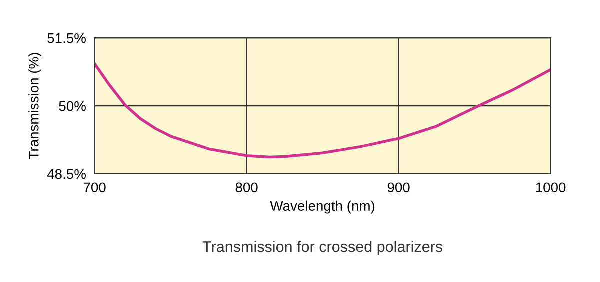 Image resolution: width=600 pixels, height=282 pixels. Describe the element at coordinates (35, 106) in the screenshot. I see `y-axis-title: Transmission (%)` at that location.